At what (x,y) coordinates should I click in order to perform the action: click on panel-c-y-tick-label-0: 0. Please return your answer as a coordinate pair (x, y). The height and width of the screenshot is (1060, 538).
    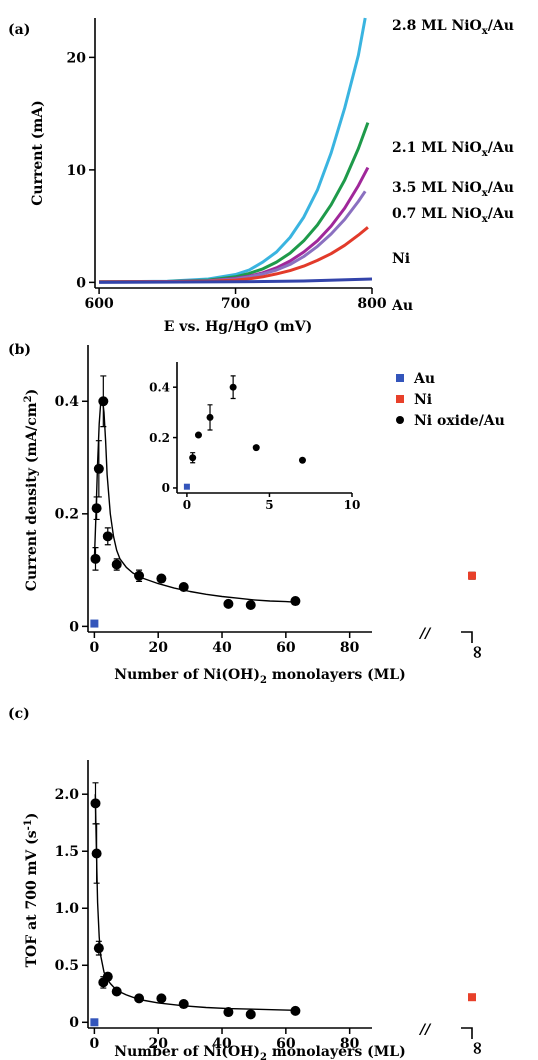
    Looking at the image, I should click on (74, 1023).